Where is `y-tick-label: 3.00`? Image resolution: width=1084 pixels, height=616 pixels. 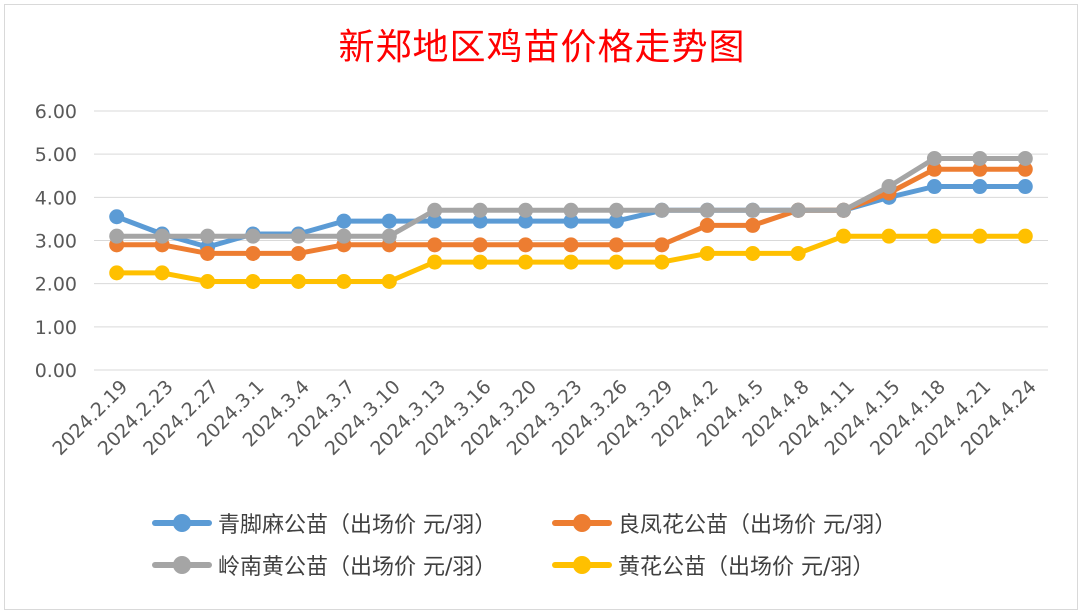
y-tick-label: 3.00 is located at coordinates (56, 242).